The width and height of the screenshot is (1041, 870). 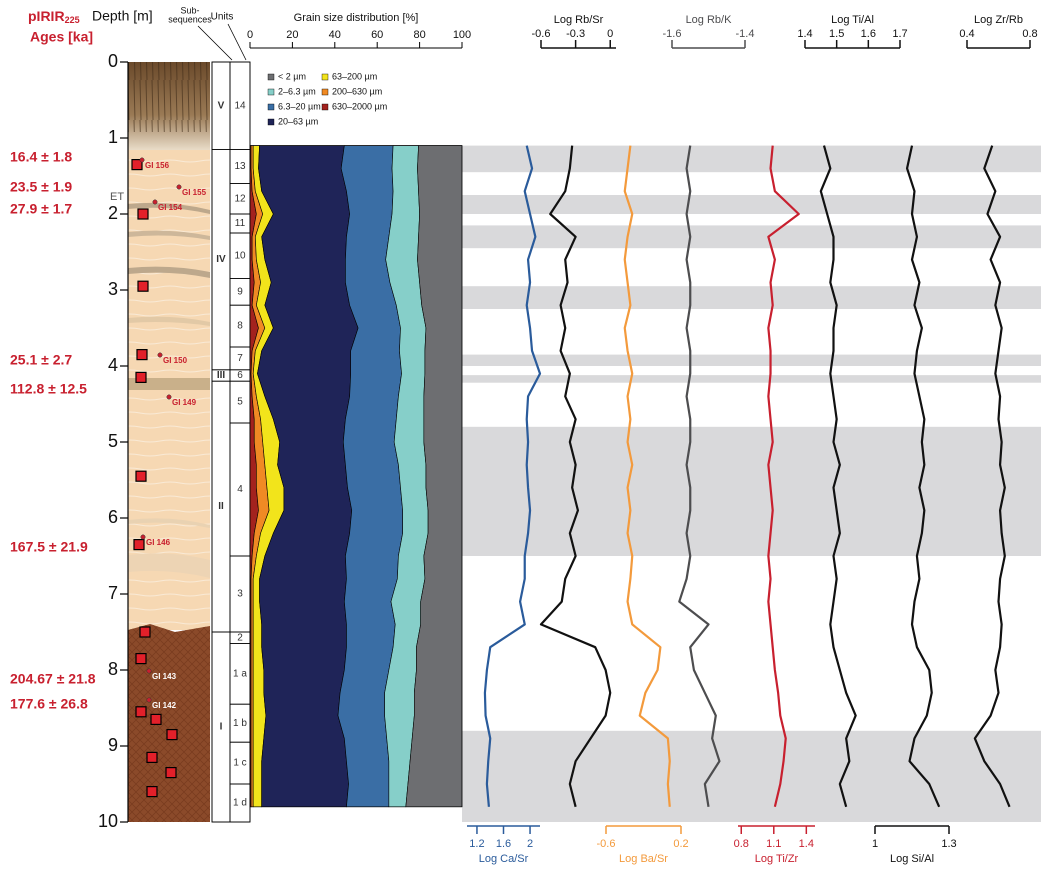 What do you see at coordinates (773, 844) in the screenshot?
I see `x-tick-label: 1.1` at bounding box center [773, 844].